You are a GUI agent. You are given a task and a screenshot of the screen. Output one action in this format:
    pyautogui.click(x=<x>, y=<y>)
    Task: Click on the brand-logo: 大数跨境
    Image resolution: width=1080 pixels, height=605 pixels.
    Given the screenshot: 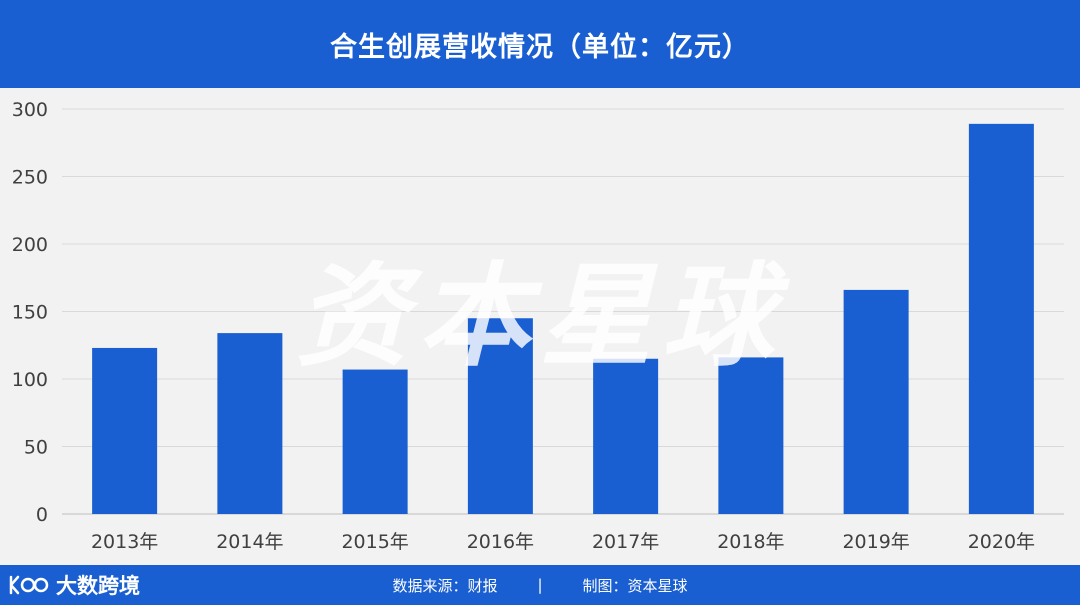 What is the action you would take?
    pyautogui.click(x=74, y=585)
    